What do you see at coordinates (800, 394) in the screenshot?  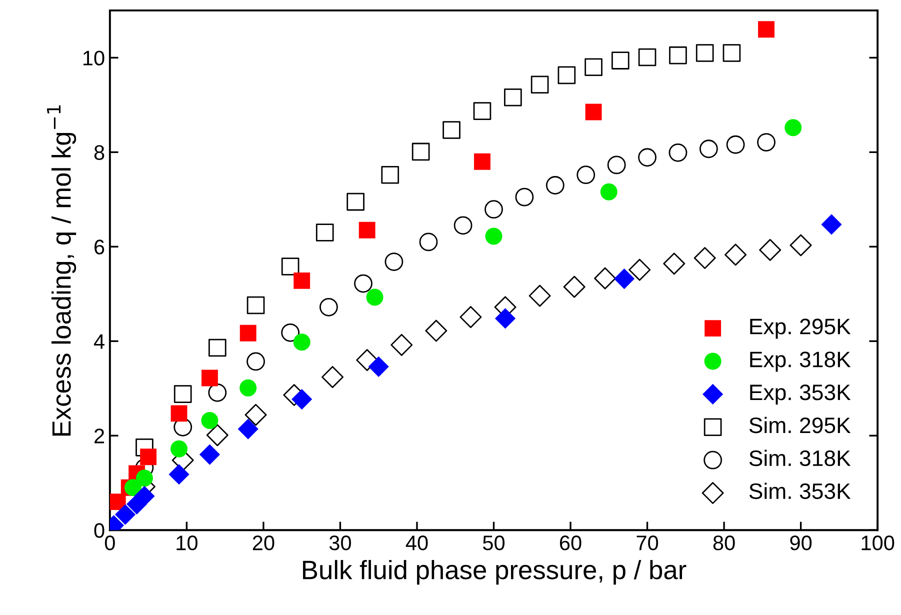 I see `legend-label: Exp. 353K` at bounding box center [800, 394].